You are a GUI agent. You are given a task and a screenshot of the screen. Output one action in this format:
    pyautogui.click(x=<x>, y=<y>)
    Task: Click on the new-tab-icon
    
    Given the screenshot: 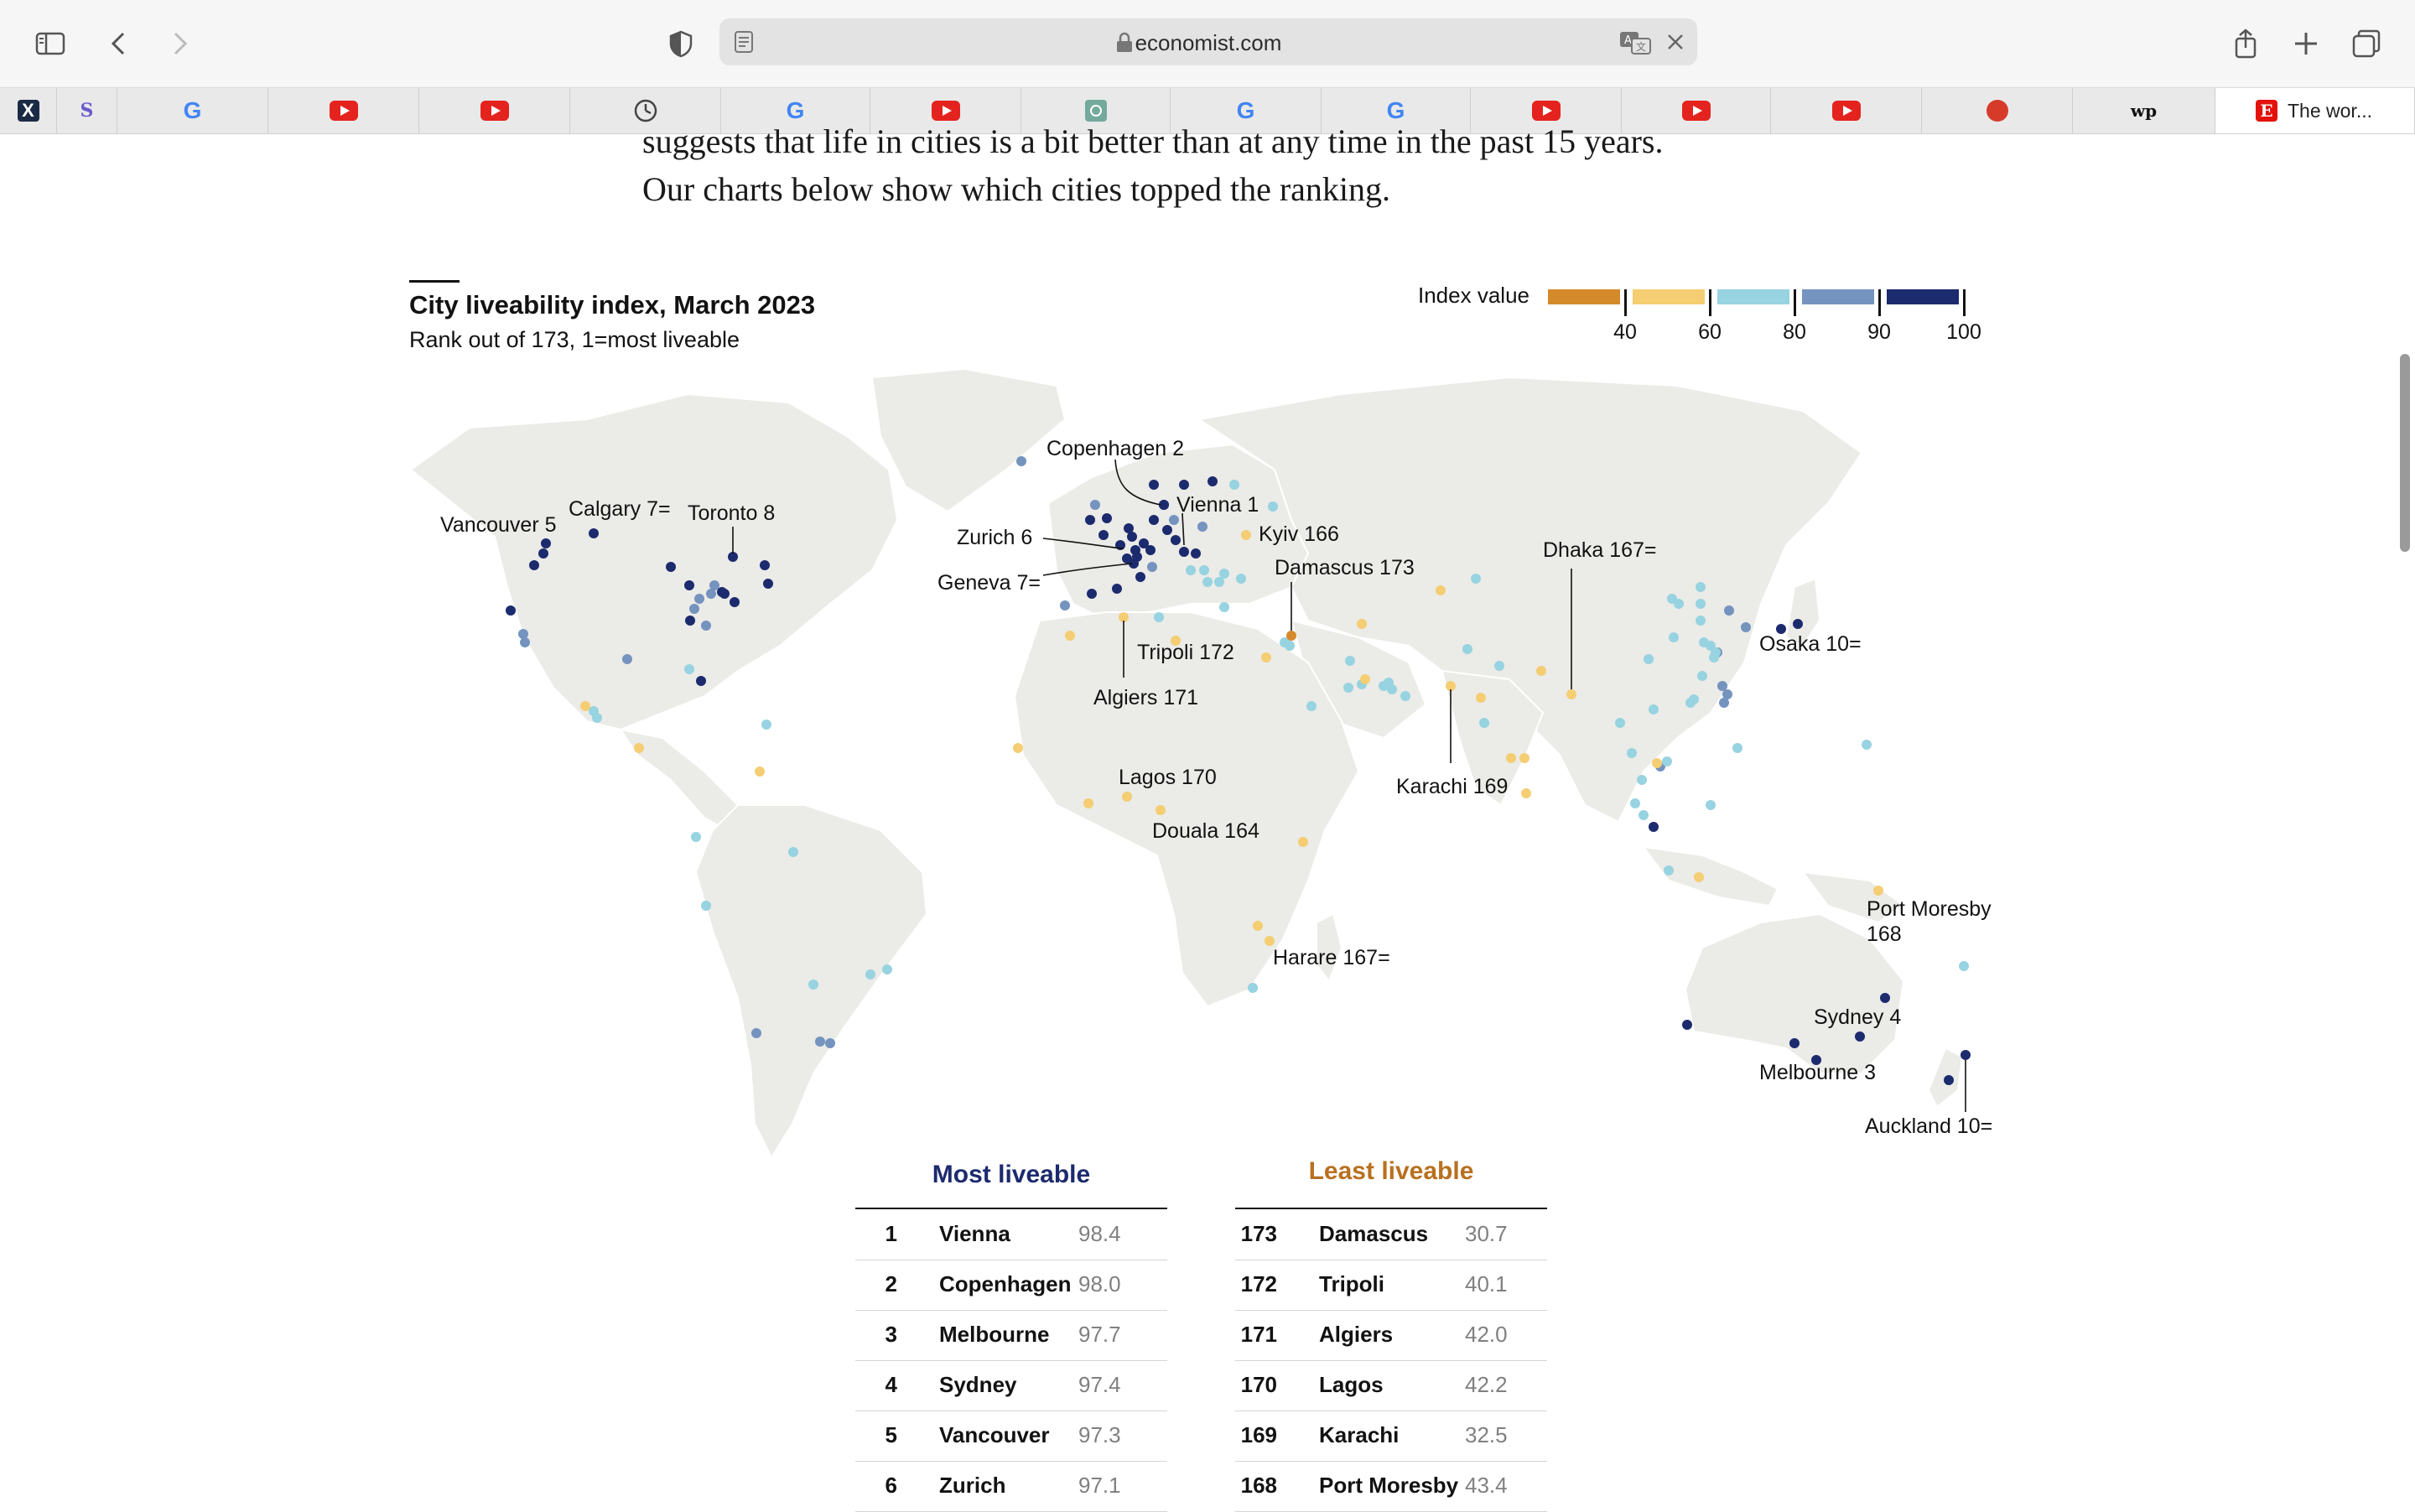 What is the action you would take?
    pyautogui.click(x=2306, y=43)
    